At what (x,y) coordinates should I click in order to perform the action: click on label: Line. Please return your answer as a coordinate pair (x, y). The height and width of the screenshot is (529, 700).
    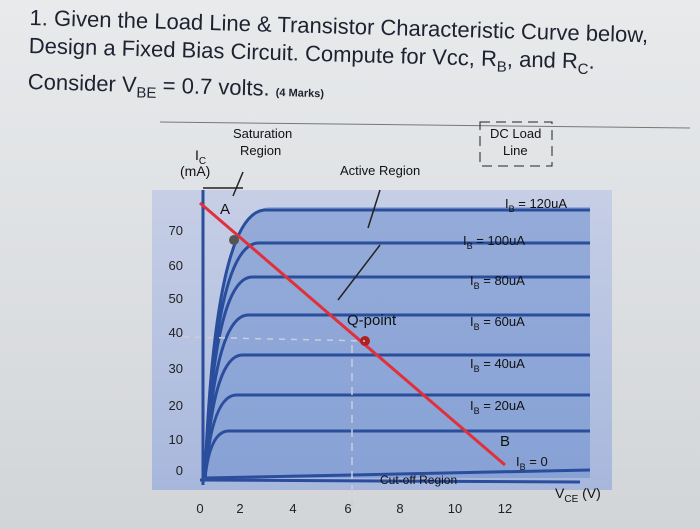
    Looking at the image, I should click on (515, 150).